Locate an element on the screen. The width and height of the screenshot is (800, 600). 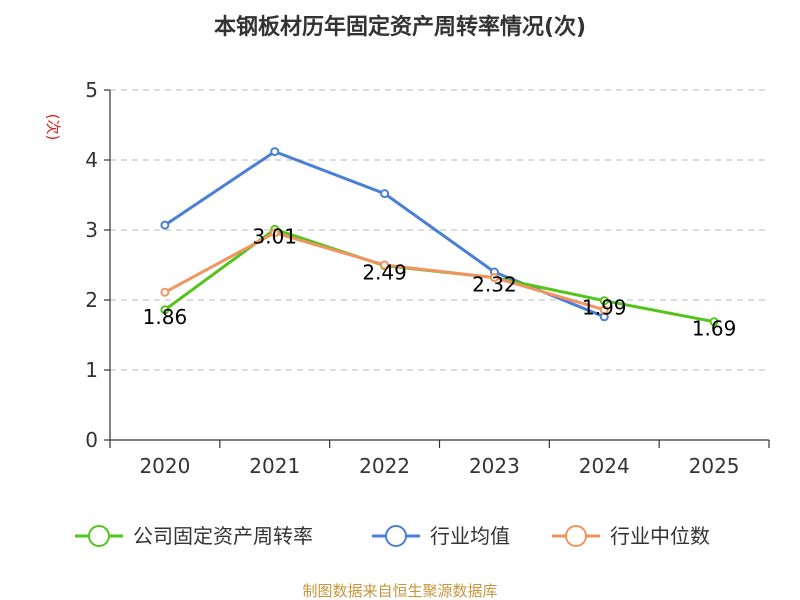
source-note: 制图数据来自恒生聚源数据库 is located at coordinates (399, 591).